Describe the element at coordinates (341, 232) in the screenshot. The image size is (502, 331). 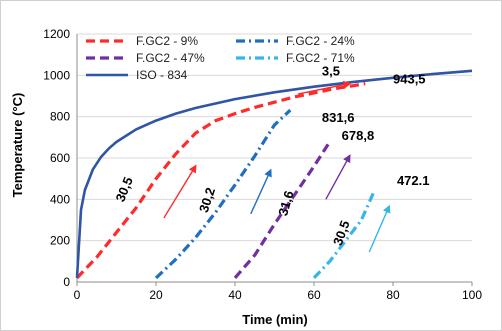
I see `annotation-label: 30,5` at that location.